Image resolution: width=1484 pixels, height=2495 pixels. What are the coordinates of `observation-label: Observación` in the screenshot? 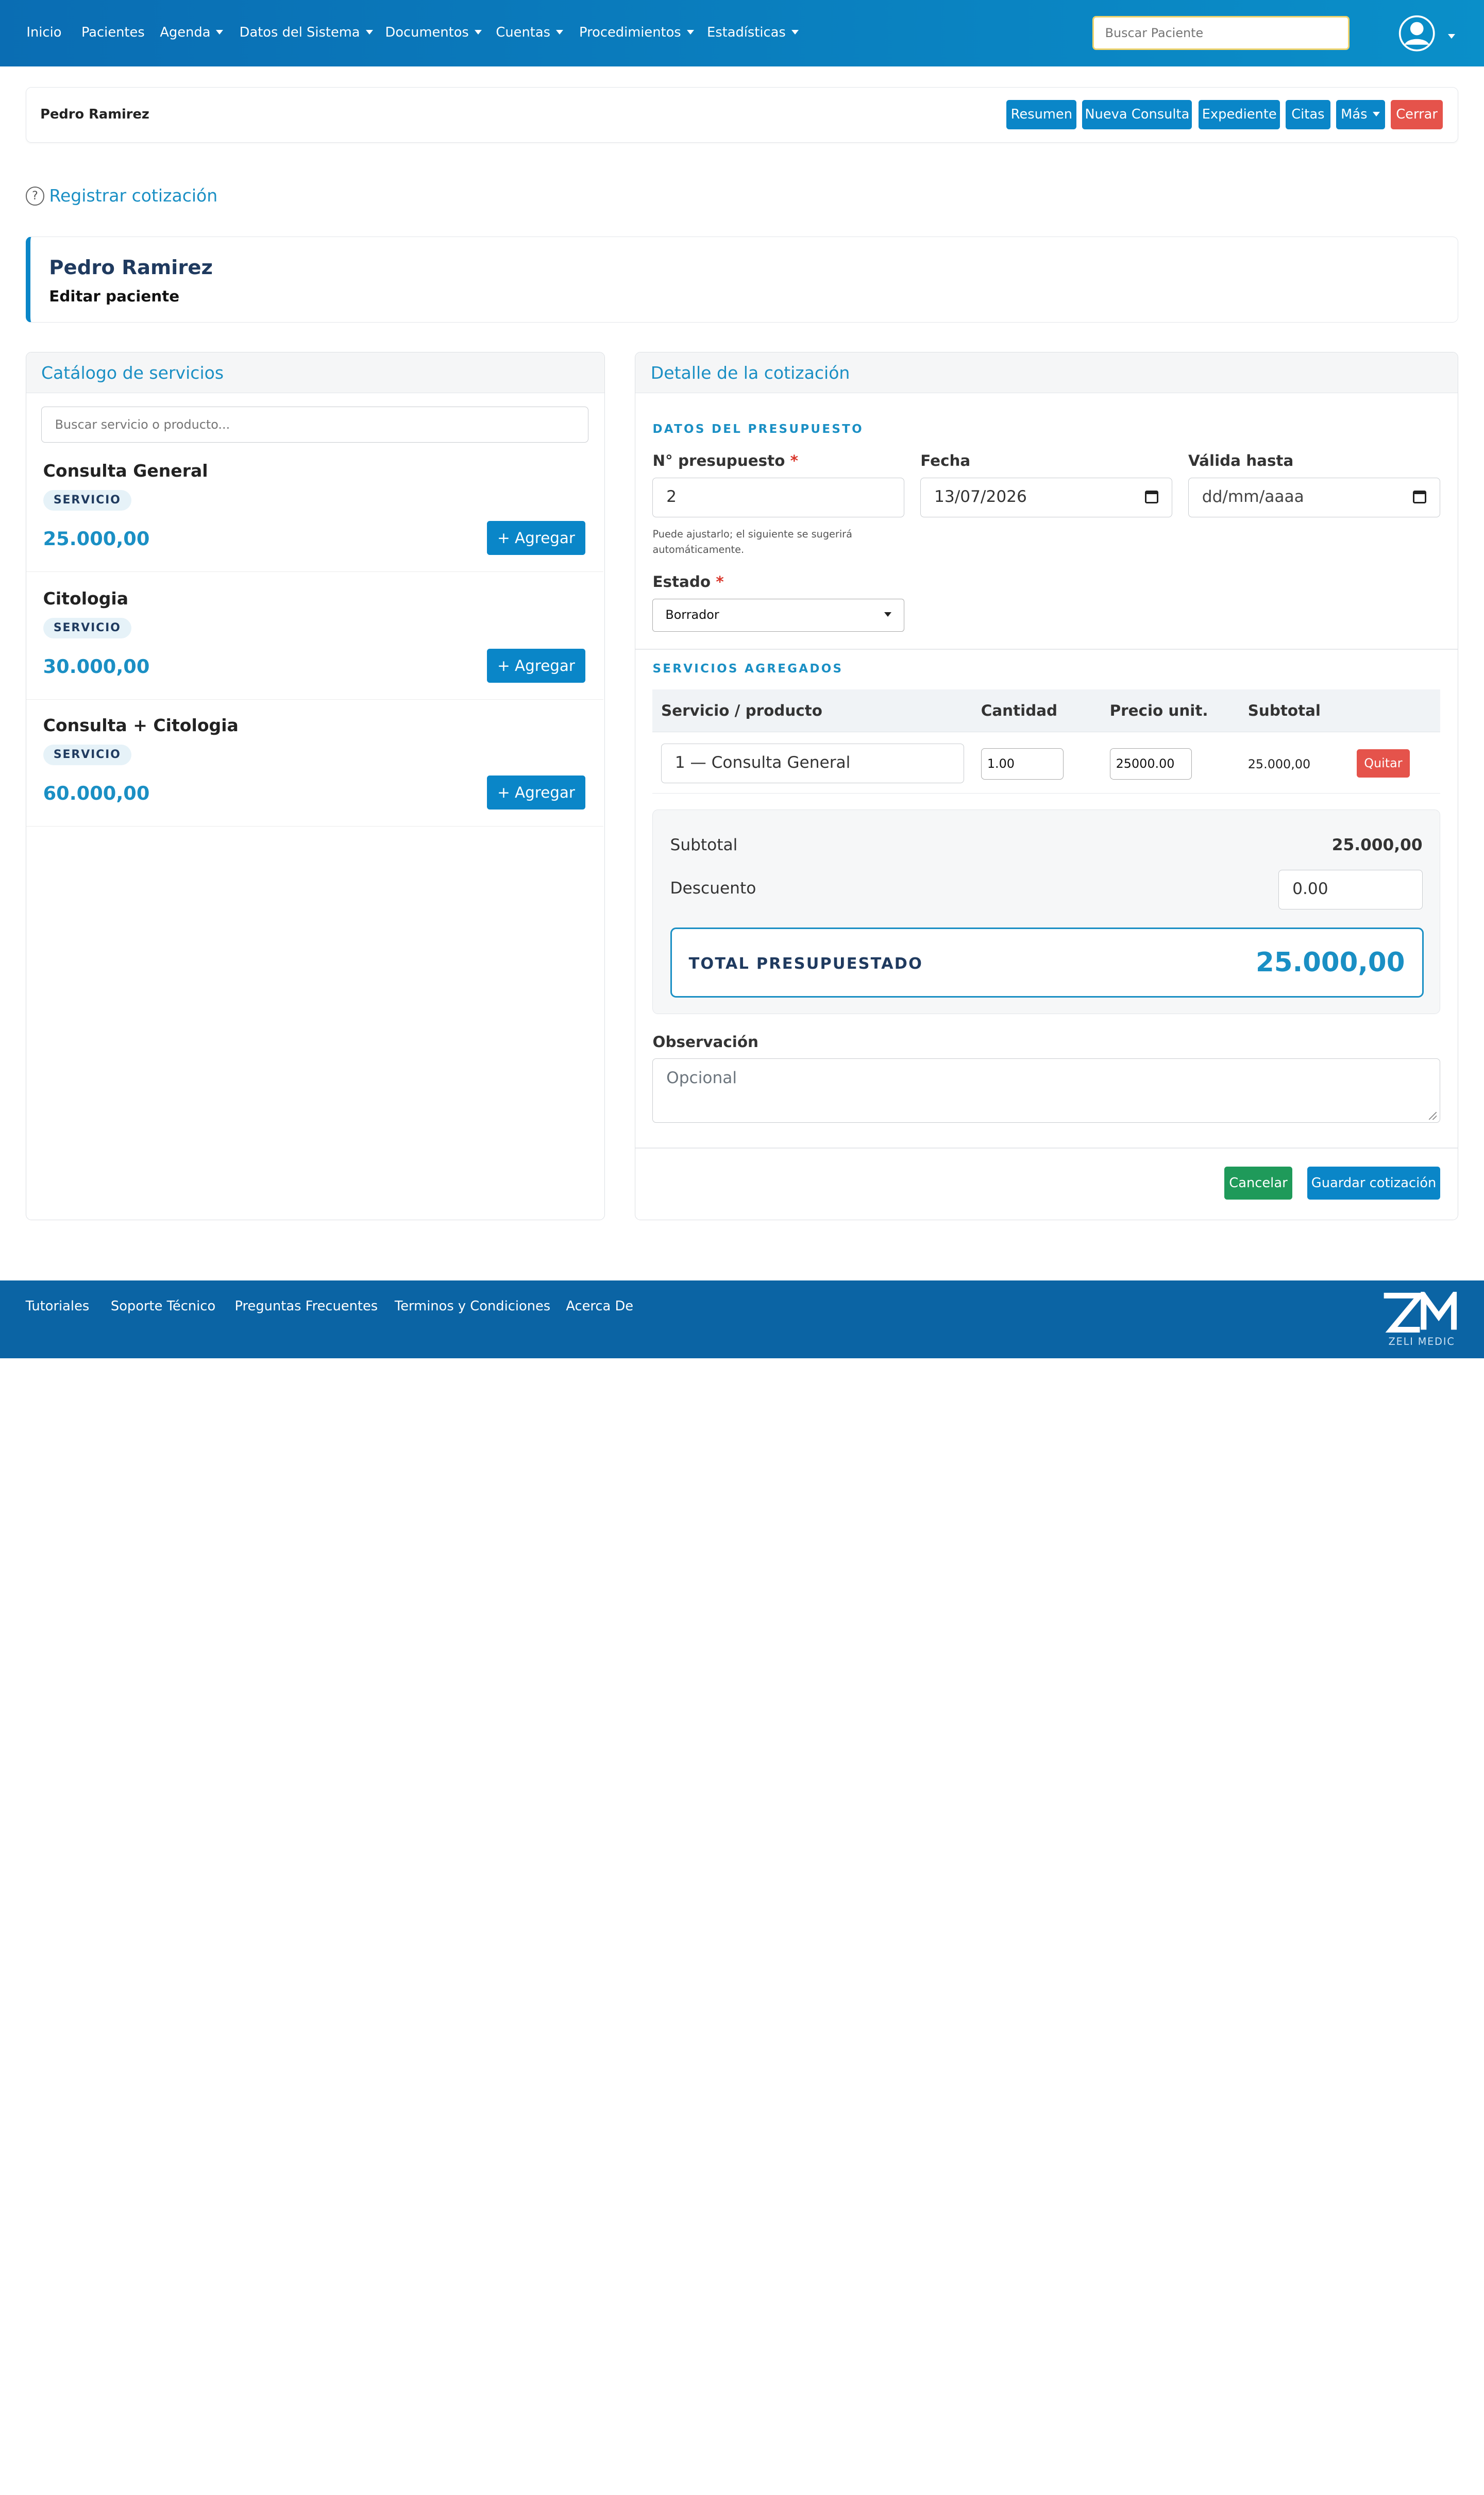 It's located at (705, 1042).